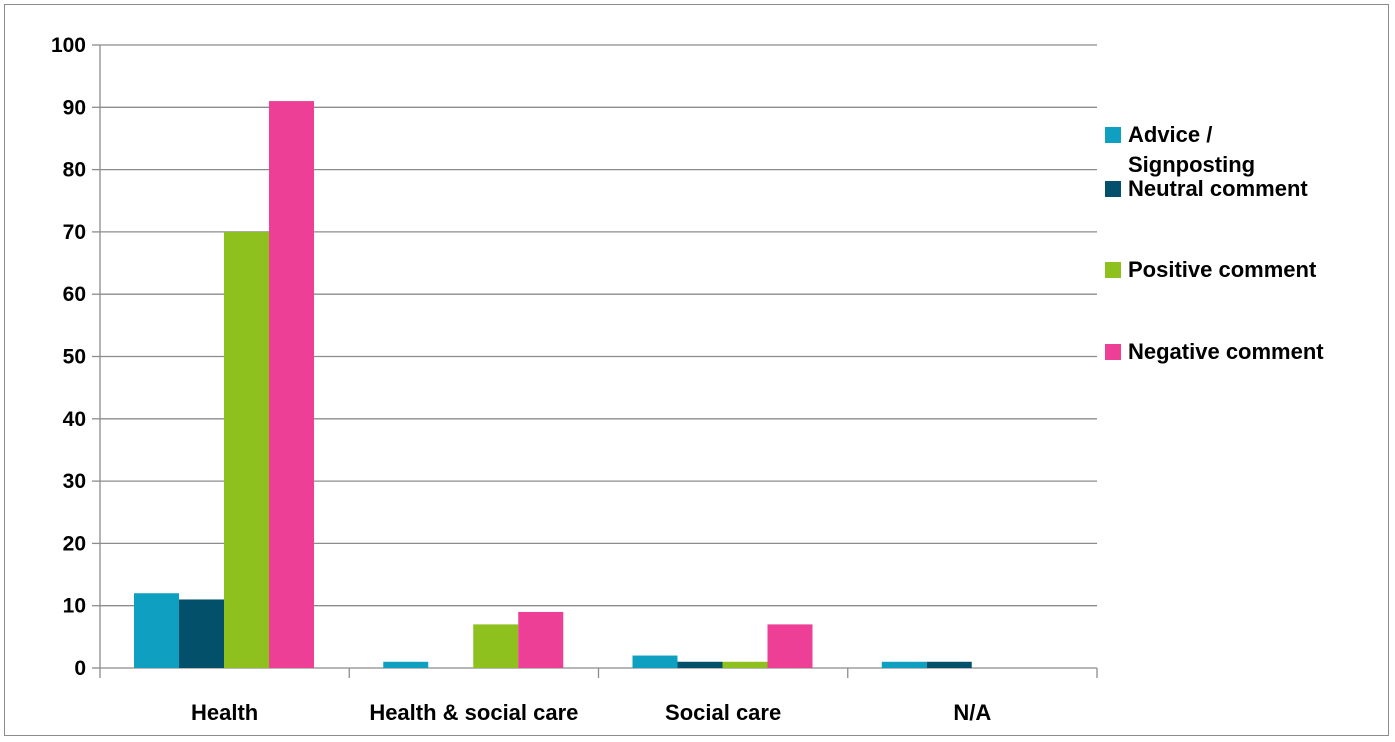 This screenshot has height=742, width=1395. I want to click on legend-label: Advice /, so click(1170, 134).